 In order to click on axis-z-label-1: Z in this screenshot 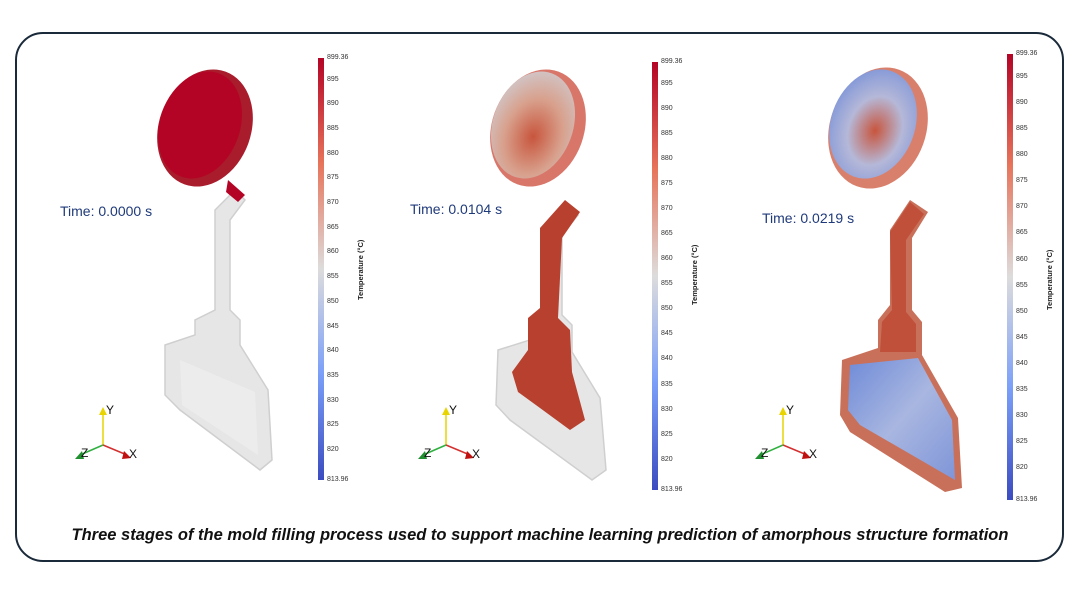, I will do `click(85, 453)`.